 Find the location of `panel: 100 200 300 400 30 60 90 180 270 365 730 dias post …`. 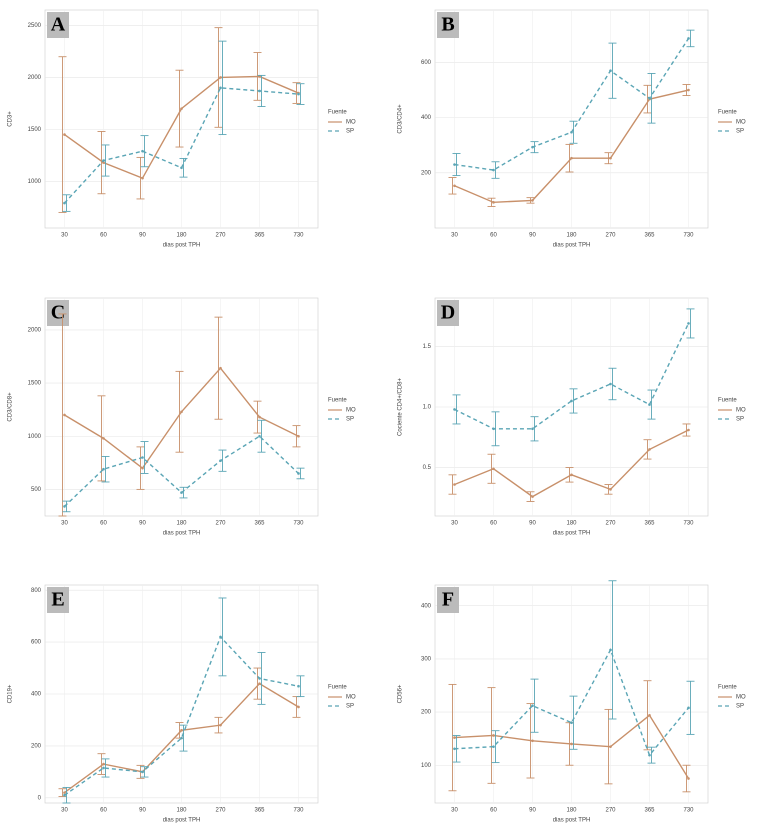

panel: 100 200 300 400 30 60 90 180 270 365 730 dias post … is located at coordinates (572, 702).